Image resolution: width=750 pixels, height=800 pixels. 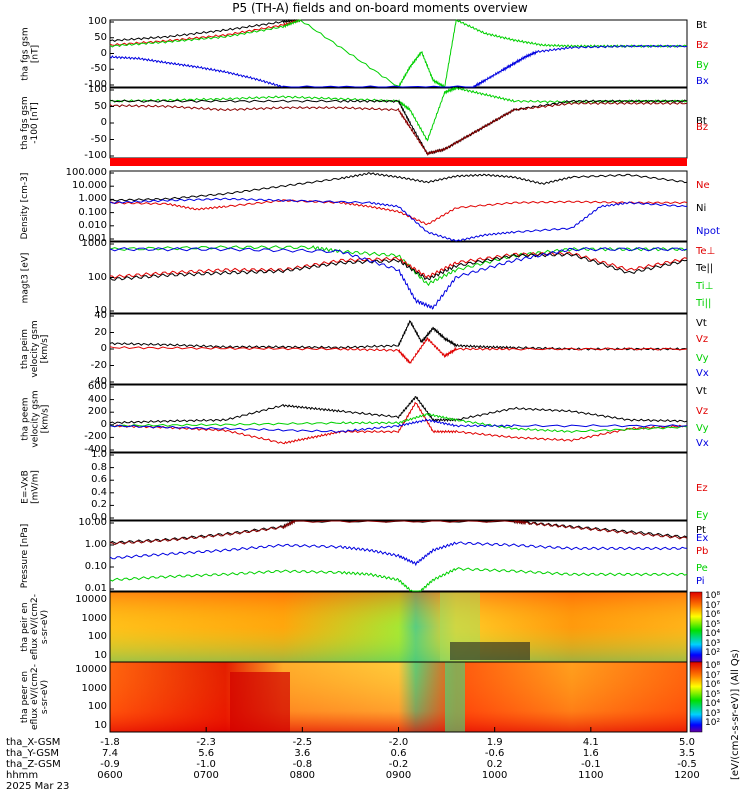 What do you see at coordinates (398, 697) in the screenshot?
I see `electron-spectrogram-overlay` at bounding box center [398, 697].